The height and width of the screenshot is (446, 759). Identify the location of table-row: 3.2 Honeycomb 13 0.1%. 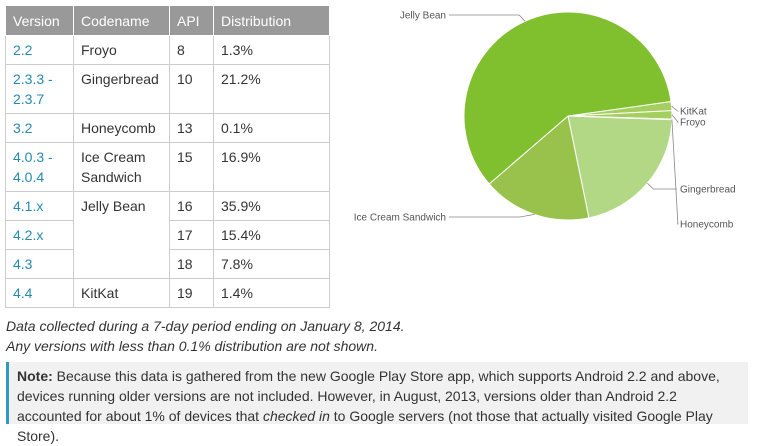
(167, 128).